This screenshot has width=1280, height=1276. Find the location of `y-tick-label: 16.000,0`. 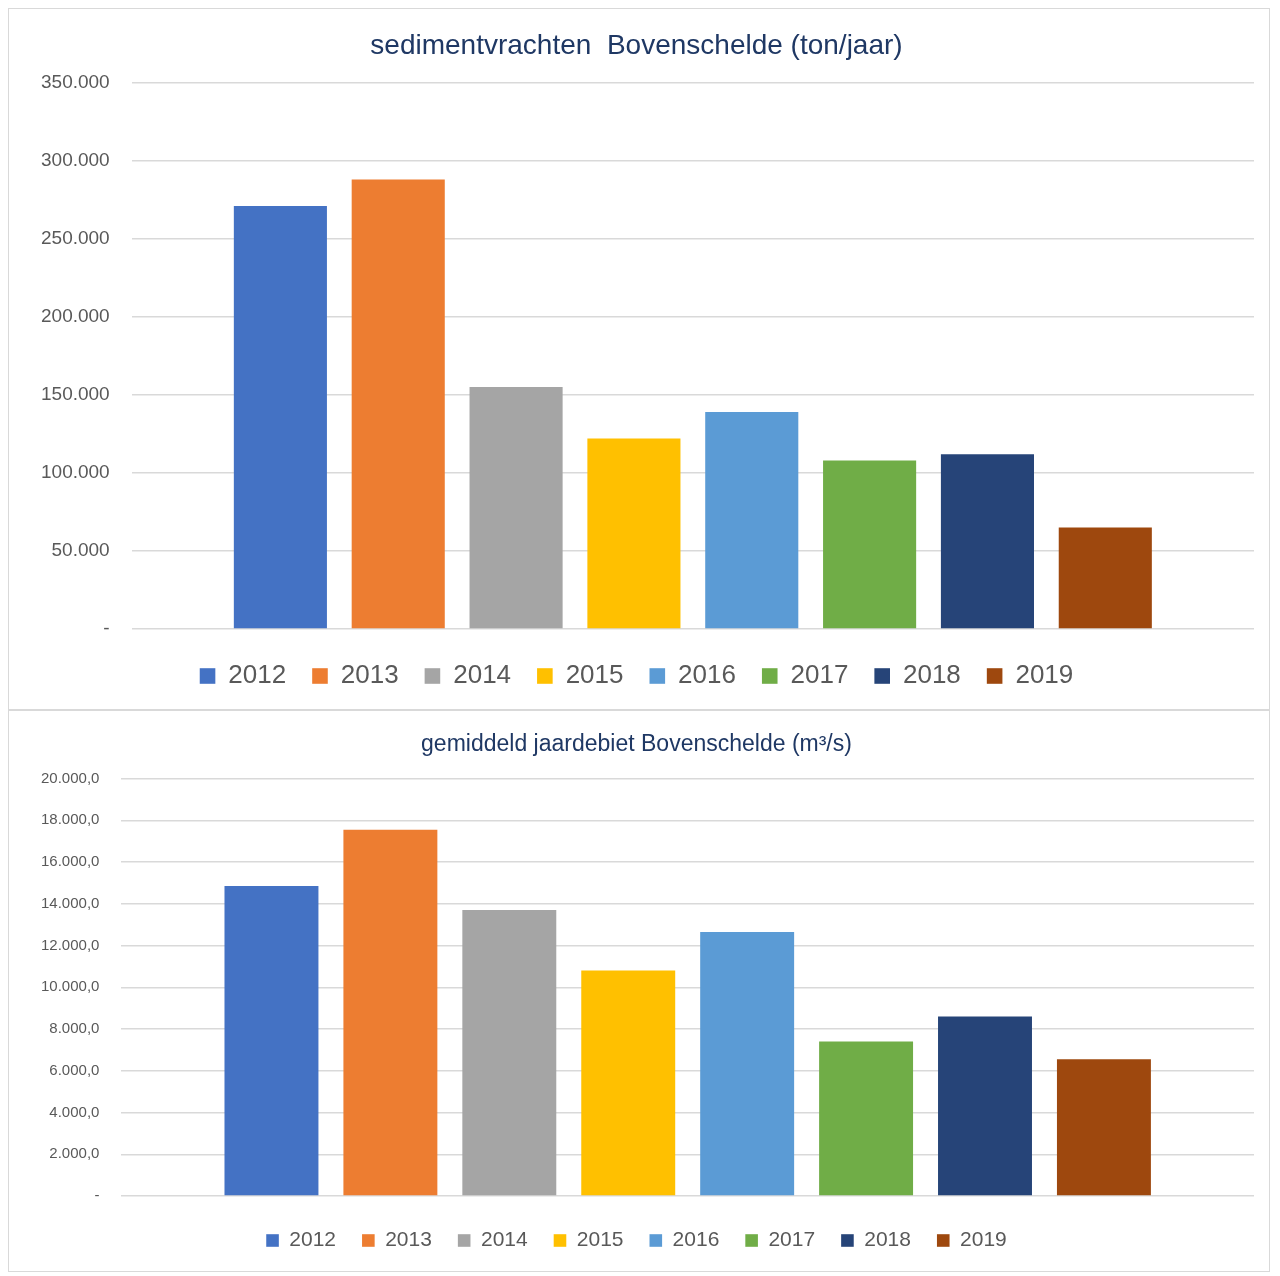

y-tick-label: 16.000,0 is located at coordinates (70, 861).